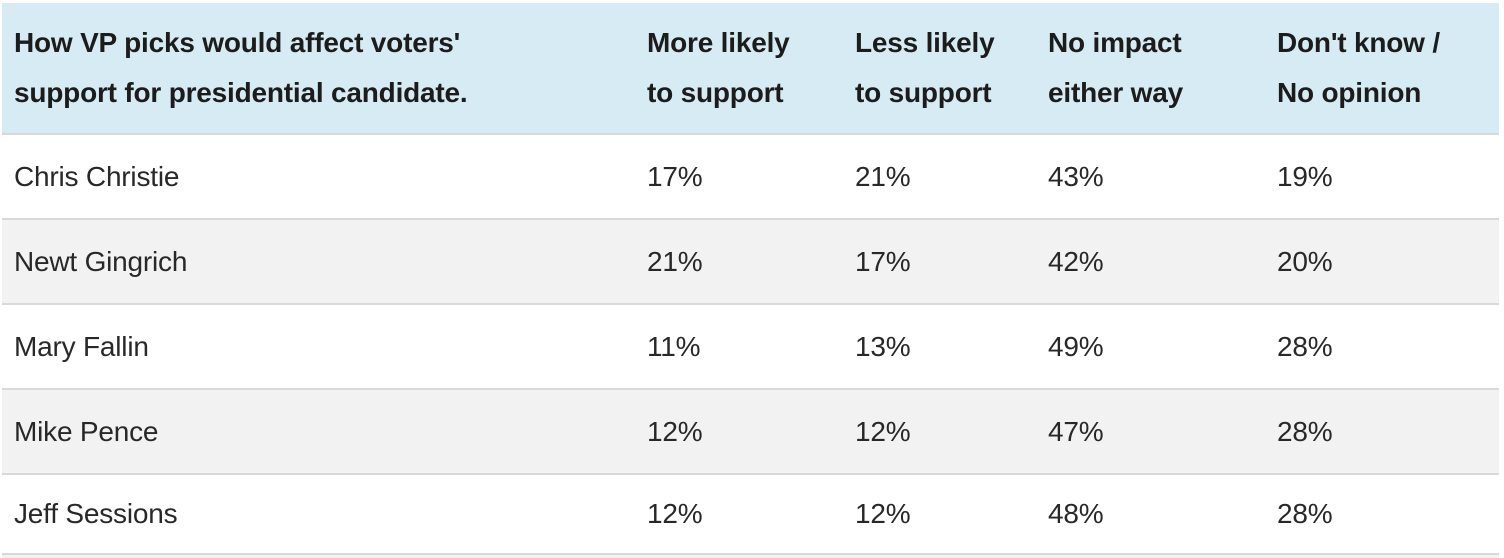 This screenshot has height=558, width=1504. What do you see at coordinates (97, 176) in the screenshot?
I see `candidate-name: Chris Christie` at bounding box center [97, 176].